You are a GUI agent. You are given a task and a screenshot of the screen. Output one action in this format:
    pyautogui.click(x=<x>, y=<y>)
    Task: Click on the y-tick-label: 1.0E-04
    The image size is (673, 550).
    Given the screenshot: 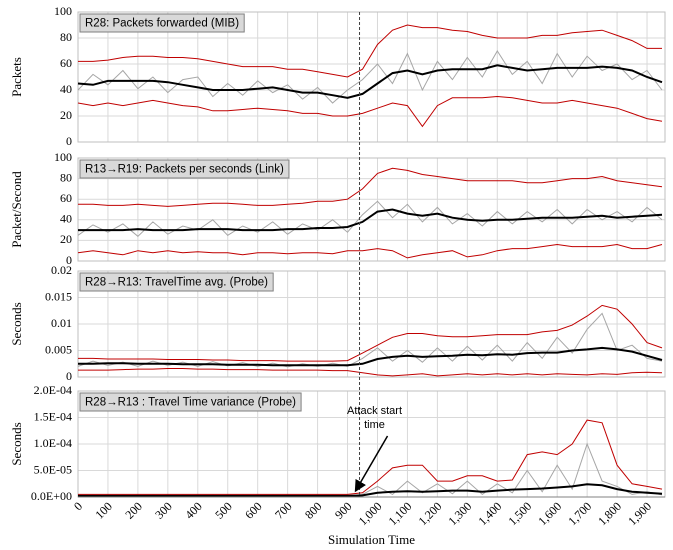 What is the action you would take?
    pyautogui.click(x=53, y=443)
    